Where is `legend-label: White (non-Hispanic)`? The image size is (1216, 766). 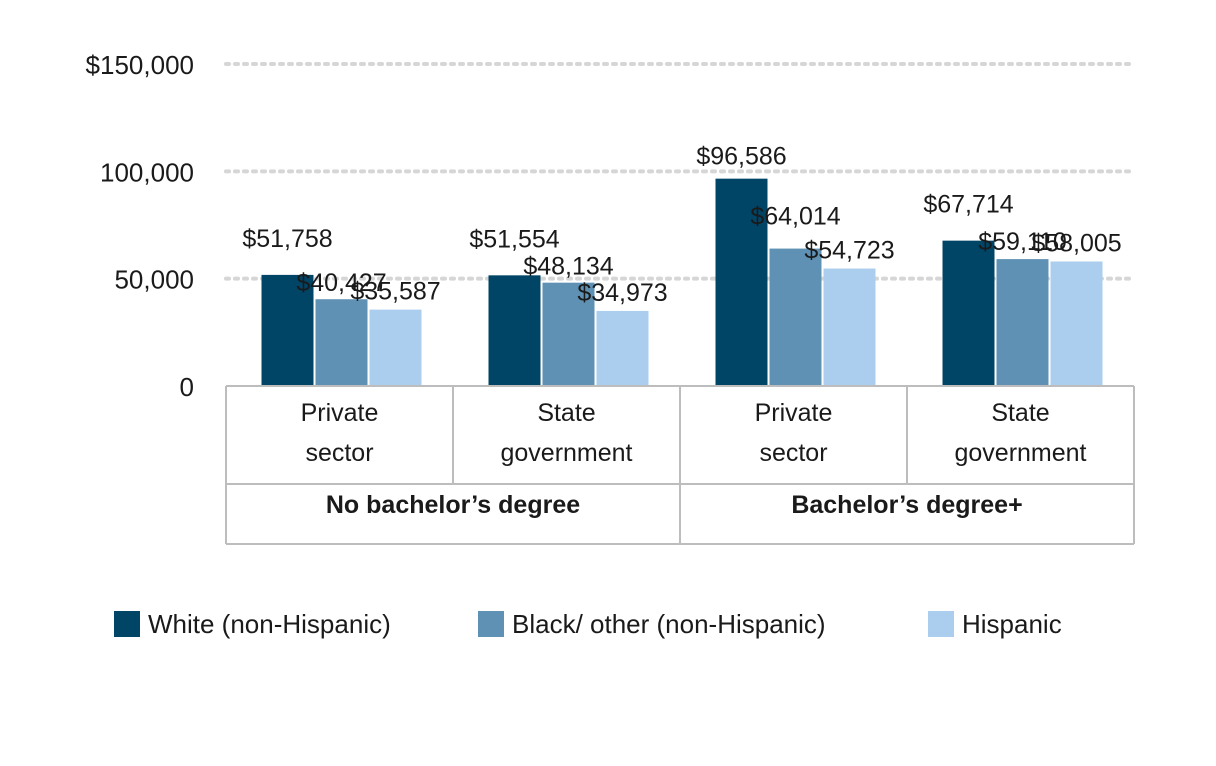
legend-label: White (non-Hispanic) is located at coordinates (269, 624).